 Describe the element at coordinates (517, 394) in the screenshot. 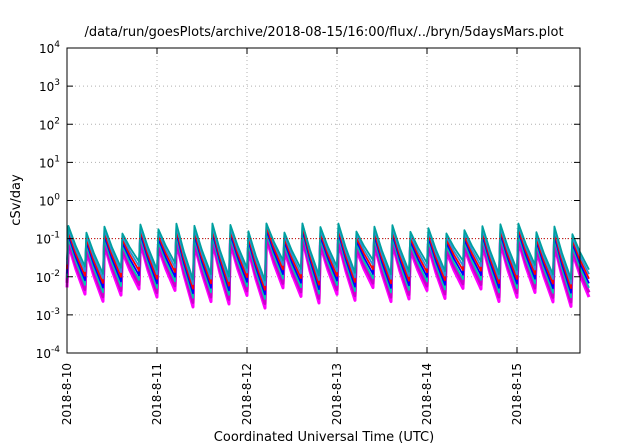

I see `x-tick-label: 2018-8-15` at that location.